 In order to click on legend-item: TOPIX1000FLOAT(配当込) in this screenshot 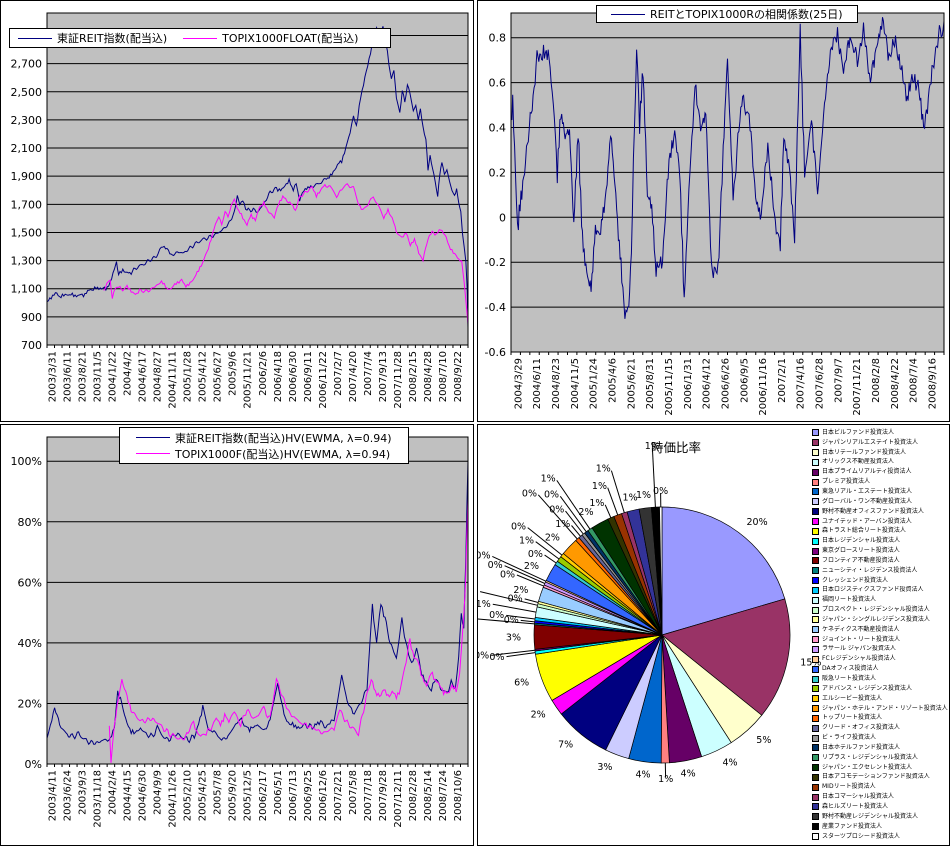, I will do `click(270, 38)`.